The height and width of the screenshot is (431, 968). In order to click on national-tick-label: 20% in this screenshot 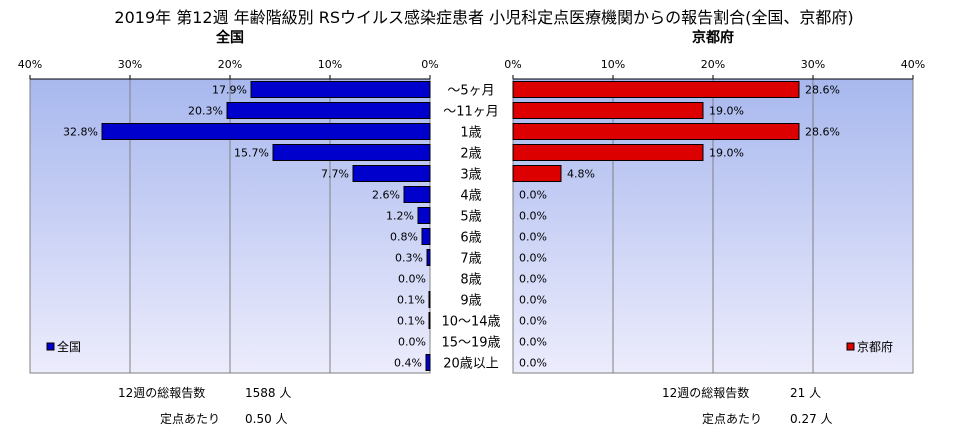, I will do `click(230, 64)`.